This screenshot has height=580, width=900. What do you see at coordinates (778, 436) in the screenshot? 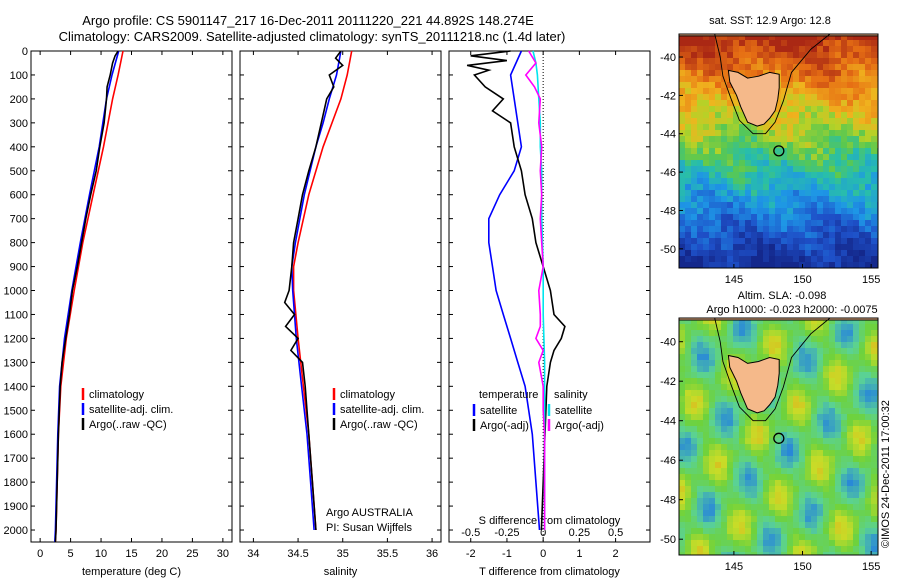
I see `map-frame` at bounding box center [778, 436].